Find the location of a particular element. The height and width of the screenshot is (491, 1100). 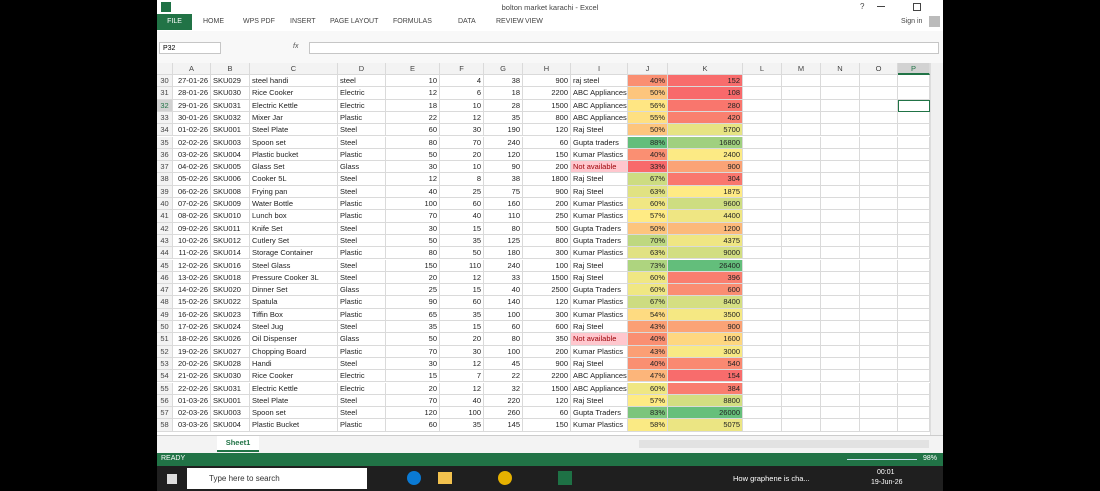

cell: SKU014 is located at coordinates (230, 253).